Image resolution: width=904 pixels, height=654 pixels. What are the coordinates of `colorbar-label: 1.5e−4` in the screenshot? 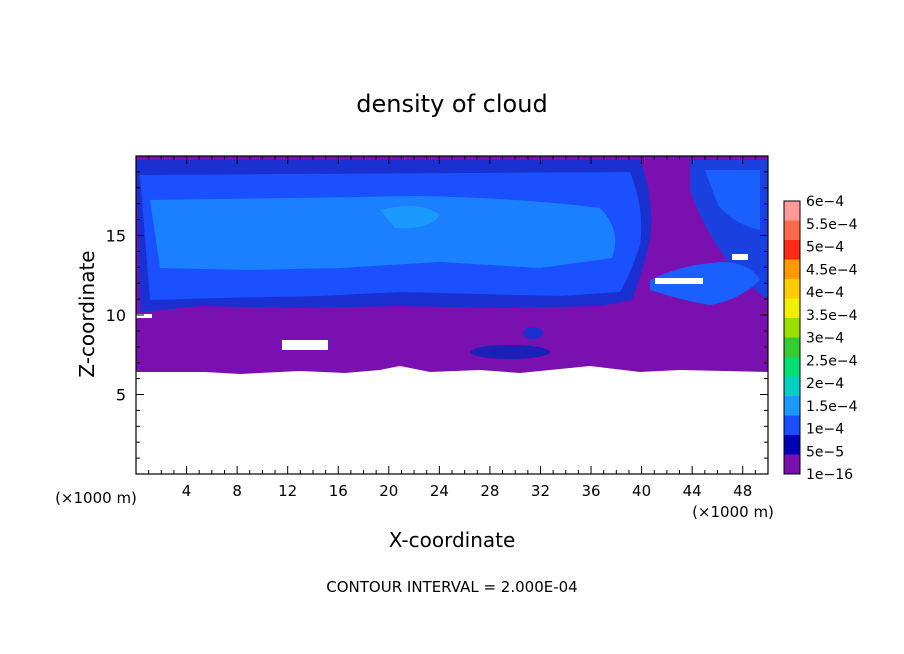 It's located at (832, 407).